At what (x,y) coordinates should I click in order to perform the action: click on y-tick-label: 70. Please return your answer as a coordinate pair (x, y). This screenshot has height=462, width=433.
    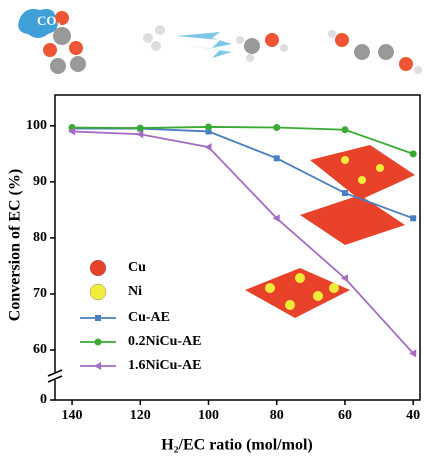
    Looking at the image, I should click on (40, 293).